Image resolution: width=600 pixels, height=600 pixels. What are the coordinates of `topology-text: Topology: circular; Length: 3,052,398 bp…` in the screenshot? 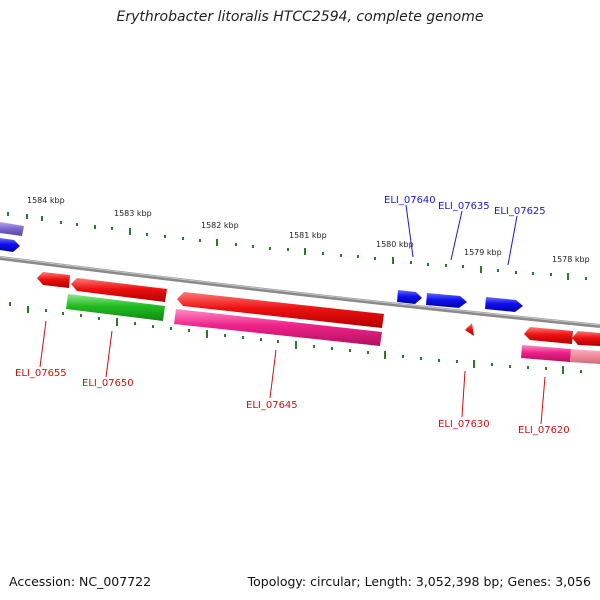 It's located at (419, 581).